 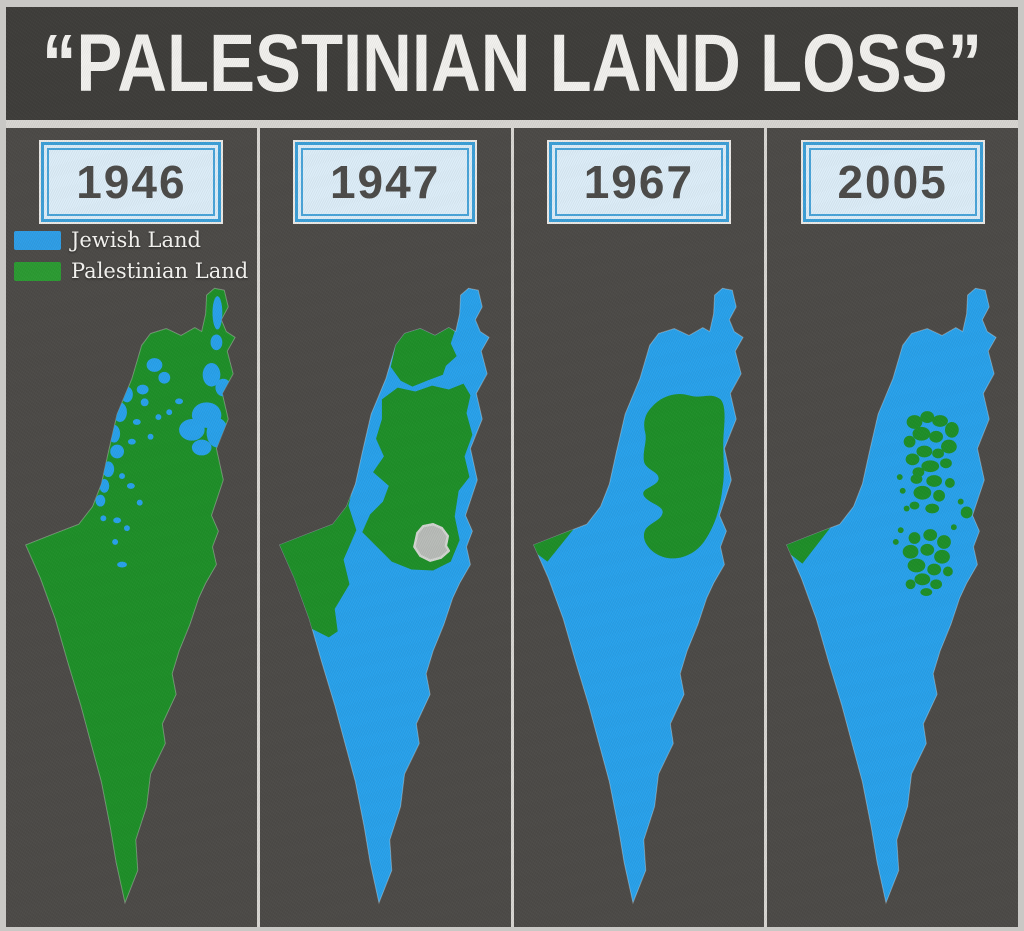 I want to click on legend-item-jewish-land: Jewish Land, so click(x=131, y=240).